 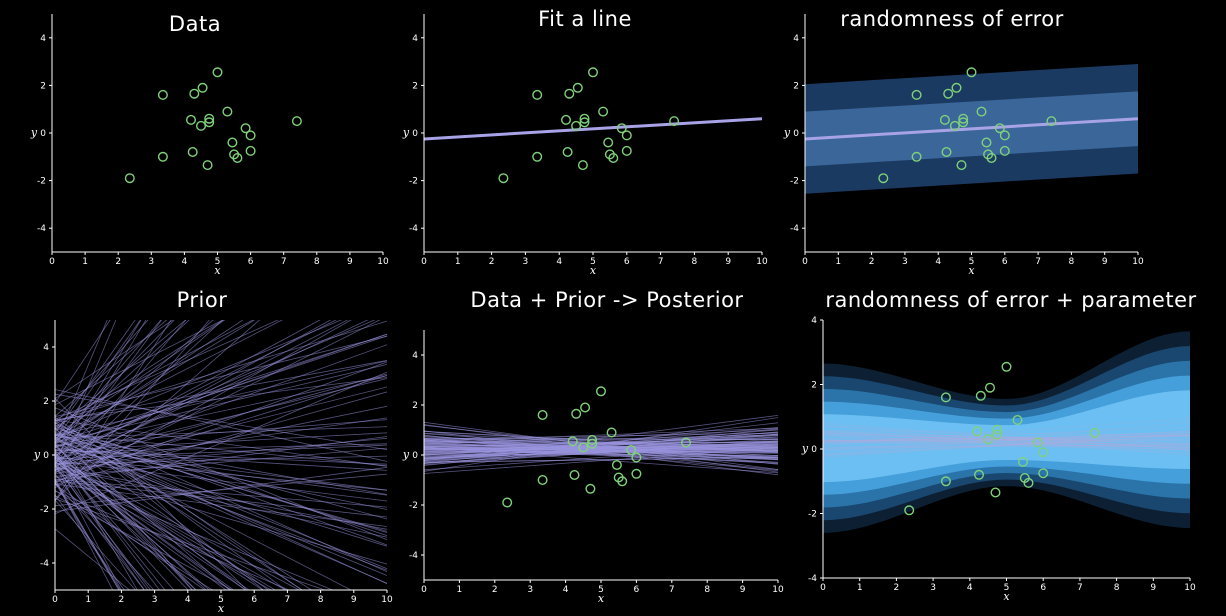 What do you see at coordinates (637, 590) in the screenshot?
I see `x-tick-label: 6` at bounding box center [637, 590].